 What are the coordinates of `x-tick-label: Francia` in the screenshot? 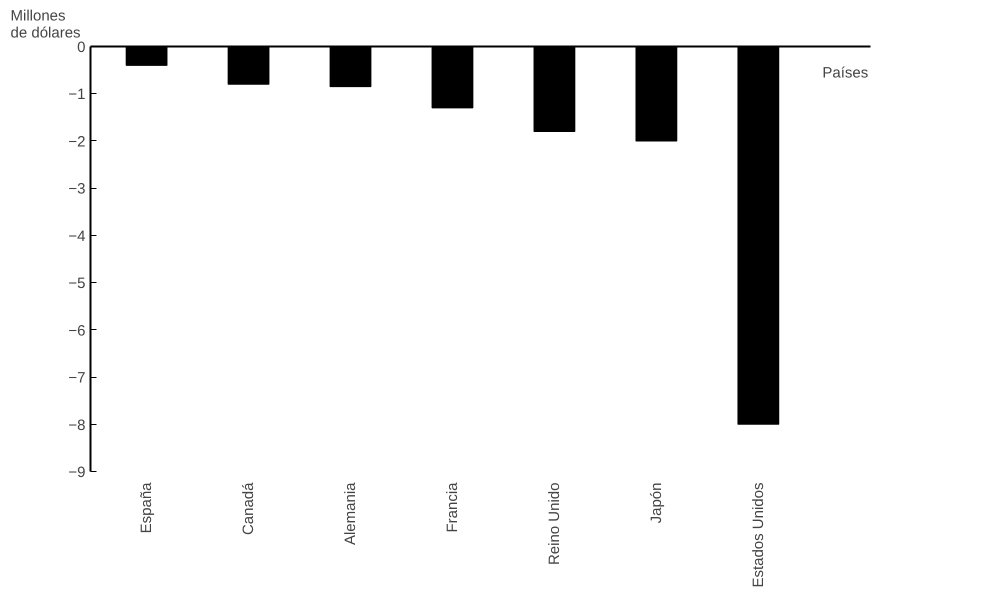 It's located at (452, 507).